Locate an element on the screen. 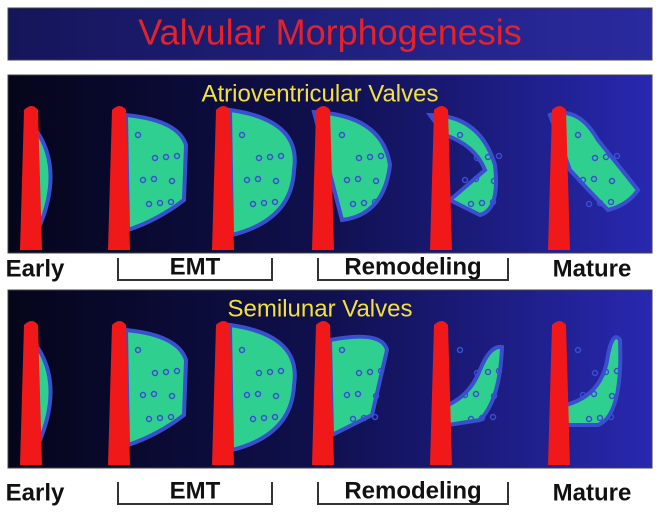  stage-label: EMT is located at coordinates (195, 490).